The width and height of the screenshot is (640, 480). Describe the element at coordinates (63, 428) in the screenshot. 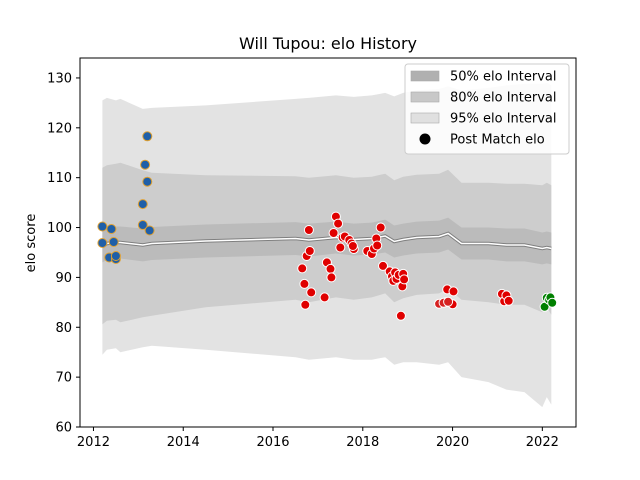

I see `y-tick-label: 60` at that location.